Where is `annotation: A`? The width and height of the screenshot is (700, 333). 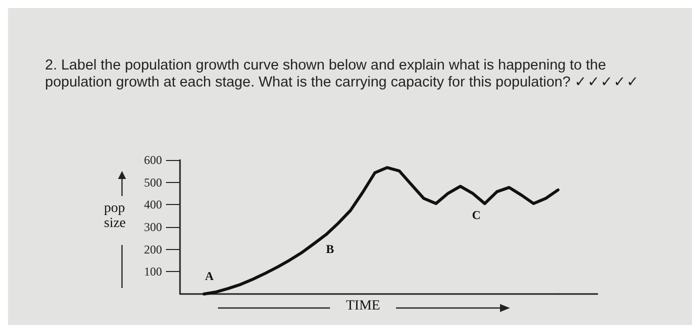 annotation: A is located at coordinates (209, 276).